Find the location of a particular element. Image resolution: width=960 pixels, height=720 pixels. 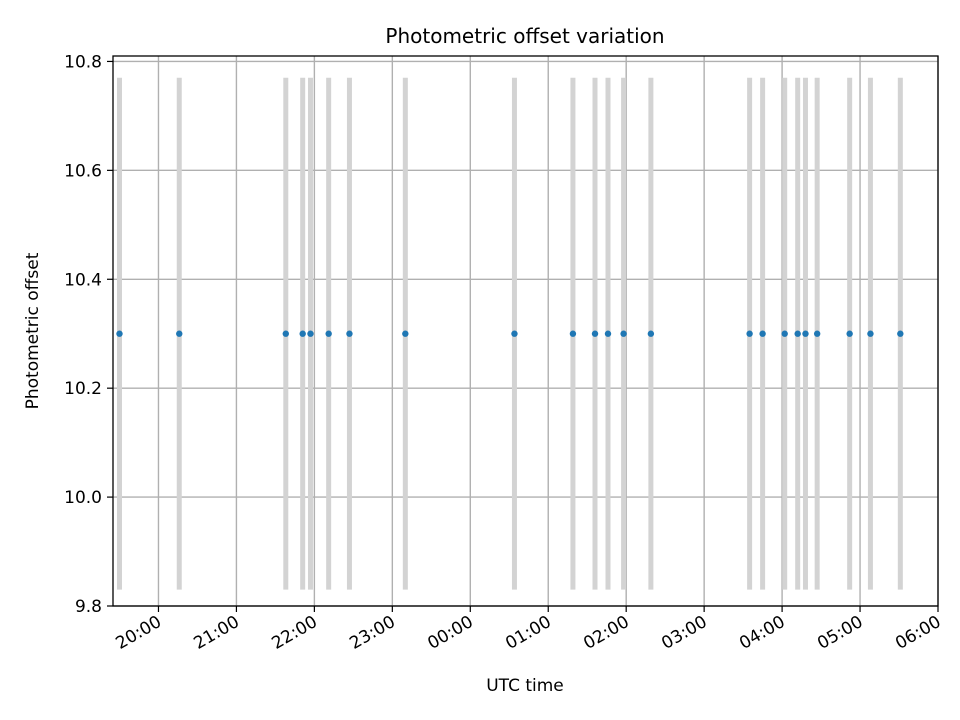

y-axis-title: Photometric offset is located at coordinates (33, 330).